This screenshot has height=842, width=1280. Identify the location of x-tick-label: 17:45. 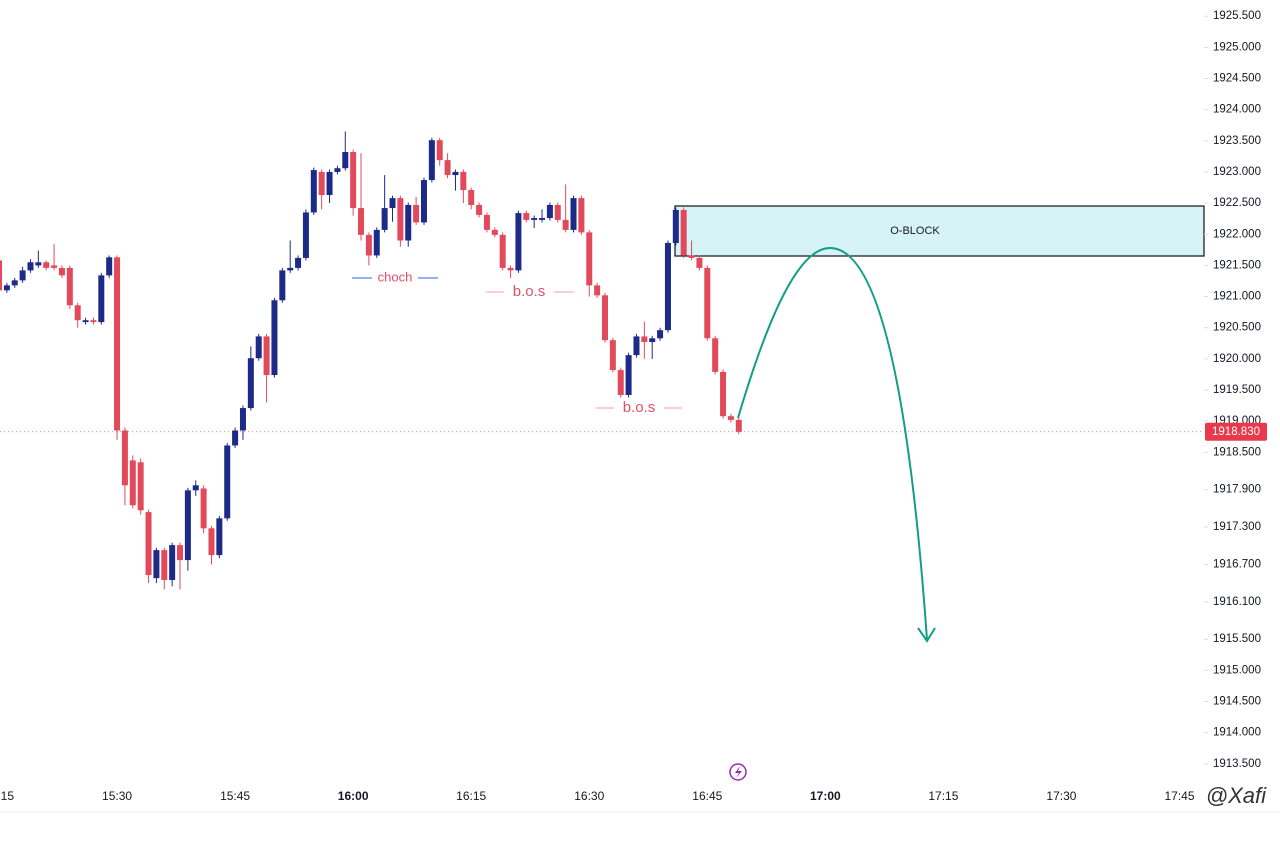
(1179, 796).